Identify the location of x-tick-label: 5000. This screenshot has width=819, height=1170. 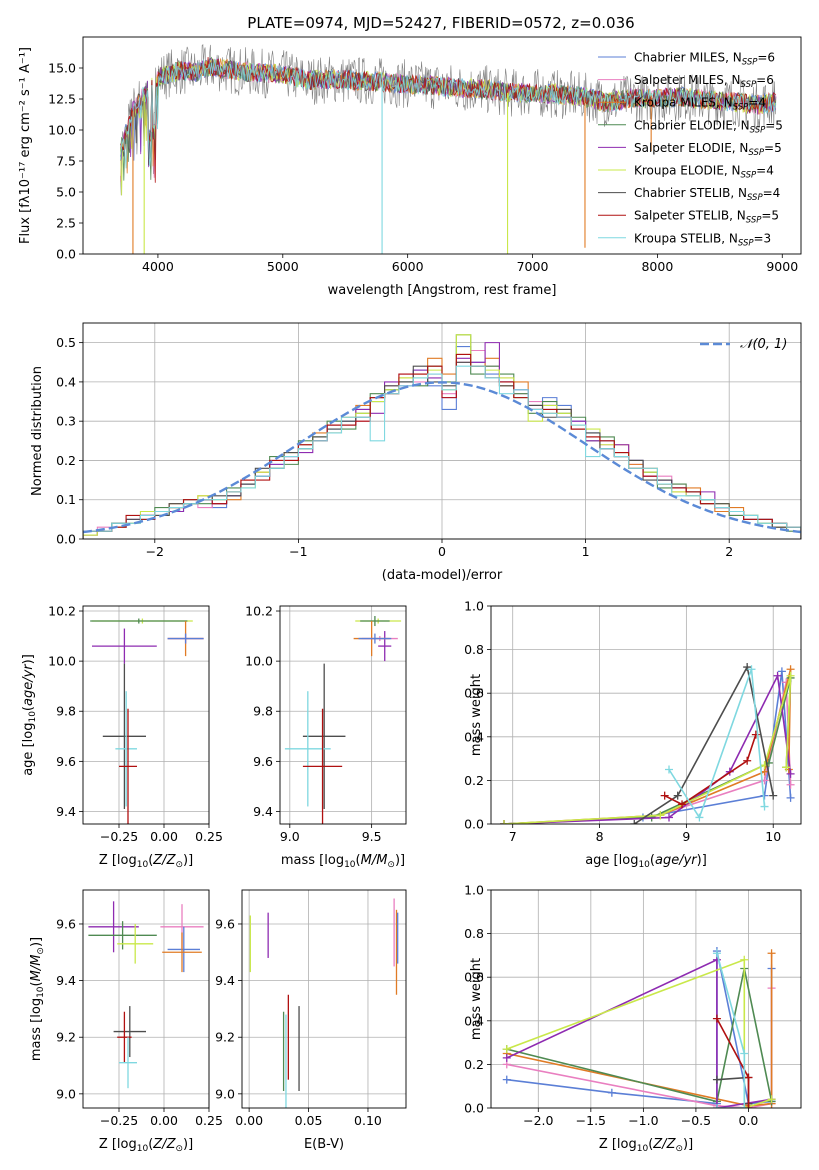
(283, 266).